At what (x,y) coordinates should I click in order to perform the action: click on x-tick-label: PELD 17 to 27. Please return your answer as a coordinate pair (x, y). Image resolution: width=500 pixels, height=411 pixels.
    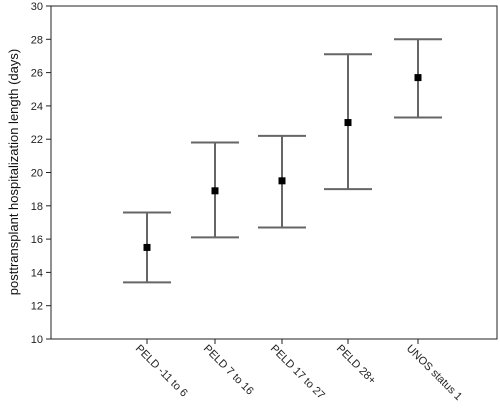
    Looking at the image, I should click on (297, 372).